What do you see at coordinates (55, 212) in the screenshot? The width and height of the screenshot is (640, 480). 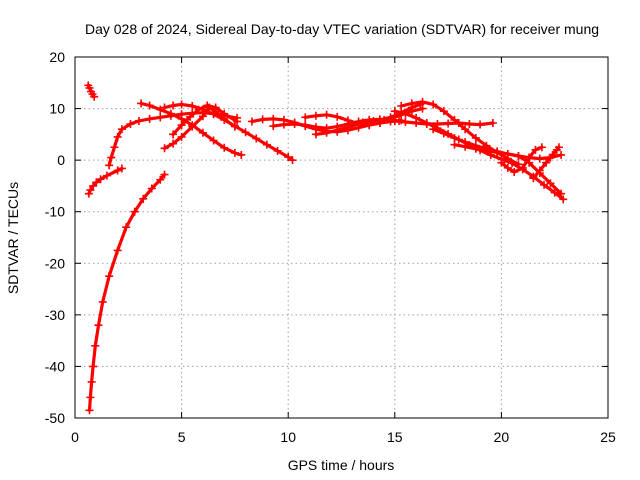 I see `y-tick-label: -10` at bounding box center [55, 212].